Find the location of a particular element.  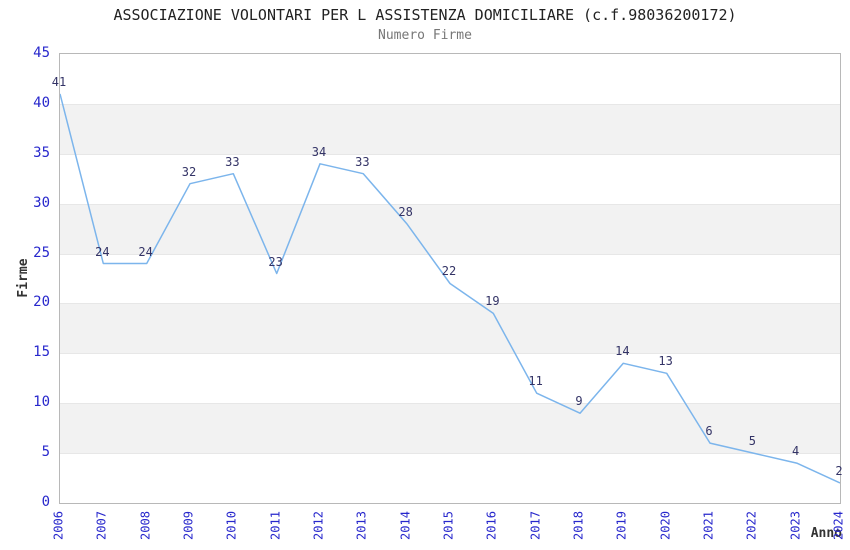

y-tick-label: 15 is located at coordinates (41, 352).